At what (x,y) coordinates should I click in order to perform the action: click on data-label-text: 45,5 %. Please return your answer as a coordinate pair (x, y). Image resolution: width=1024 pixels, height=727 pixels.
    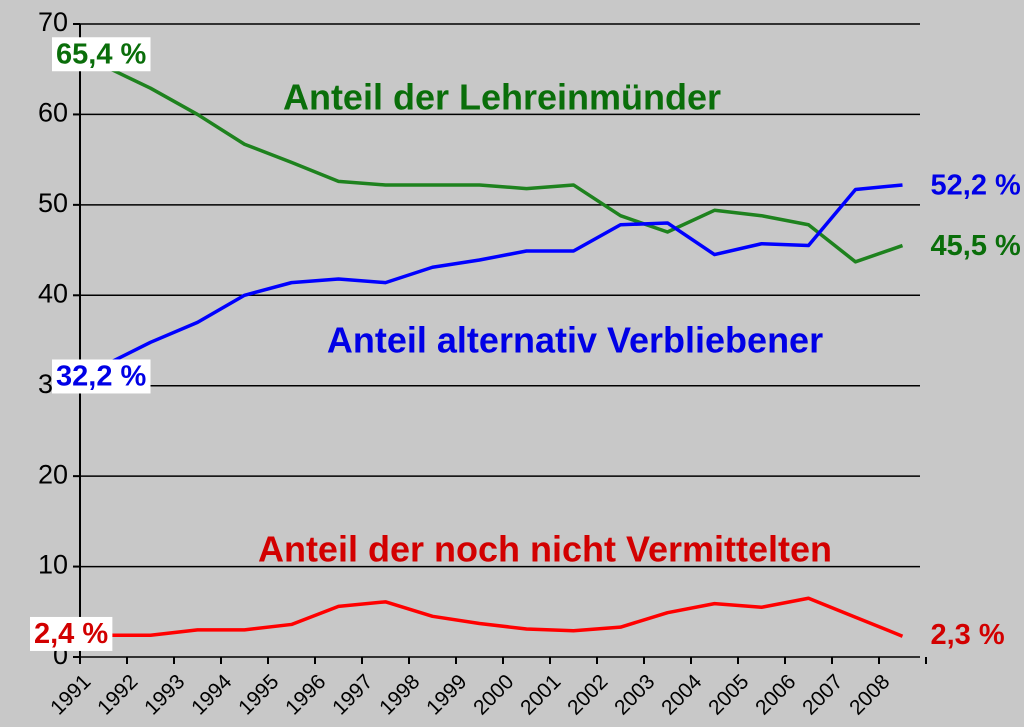
    Looking at the image, I should click on (976, 246).